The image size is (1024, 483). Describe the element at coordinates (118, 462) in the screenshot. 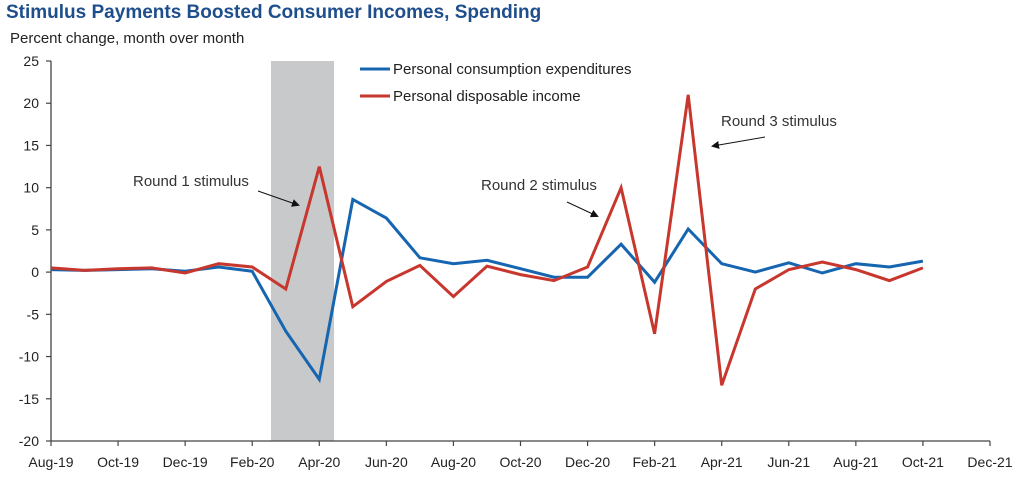

I see `x-tick-label: Oct-19` at that location.